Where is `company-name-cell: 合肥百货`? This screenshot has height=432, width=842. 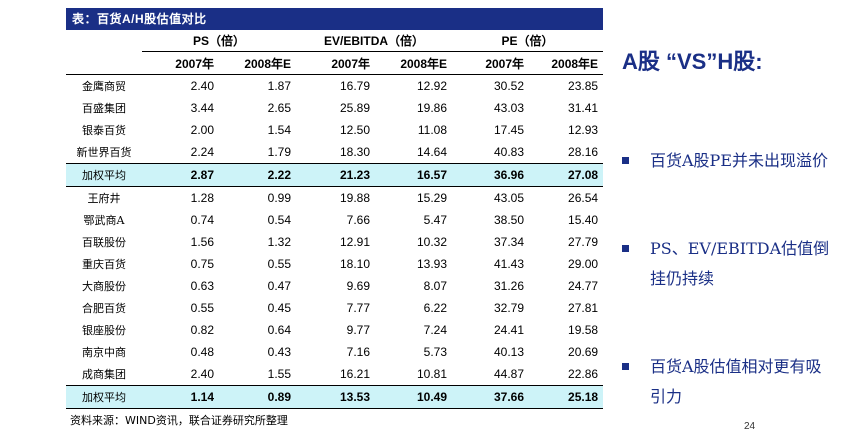 company-name-cell: 合肥百货 is located at coordinates (104, 308).